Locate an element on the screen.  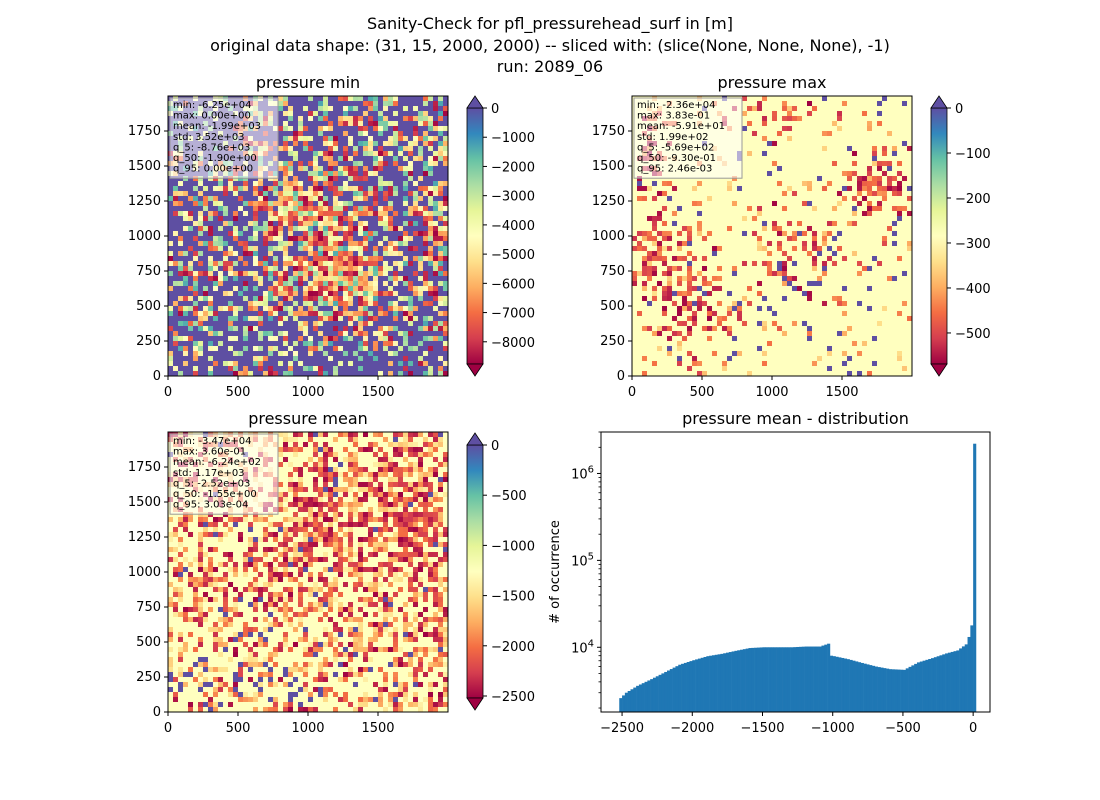
colorbar-tick-label: −5000 is located at coordinates (513, 255).